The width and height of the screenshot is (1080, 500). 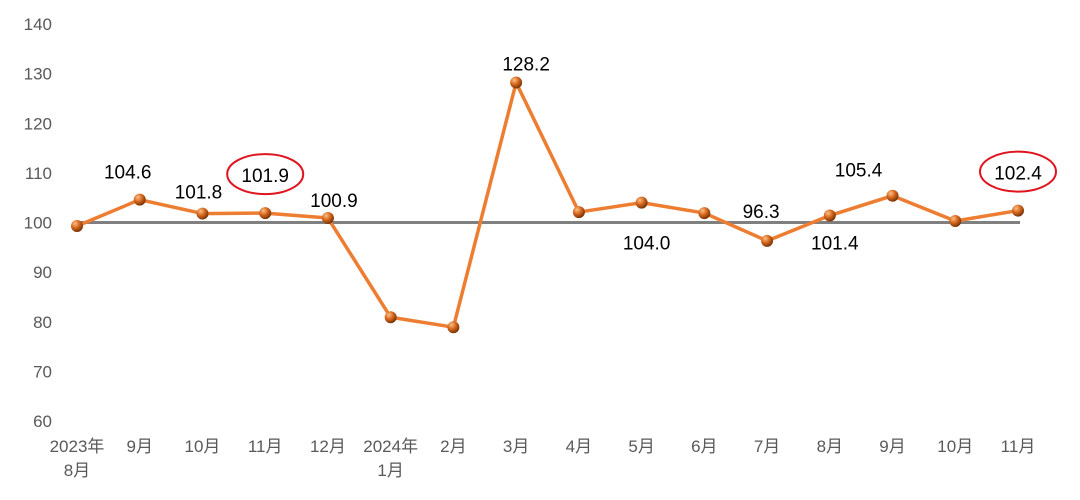 I want to click on data-label: 101.4, so click(x=835, y=244).